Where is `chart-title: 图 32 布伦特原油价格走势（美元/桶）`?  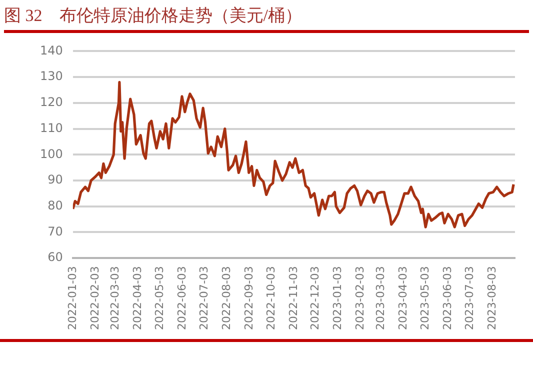
chart-title: 图 32 布伦特原油价格走势（美元/桶） is located at coordinates (266, 18).